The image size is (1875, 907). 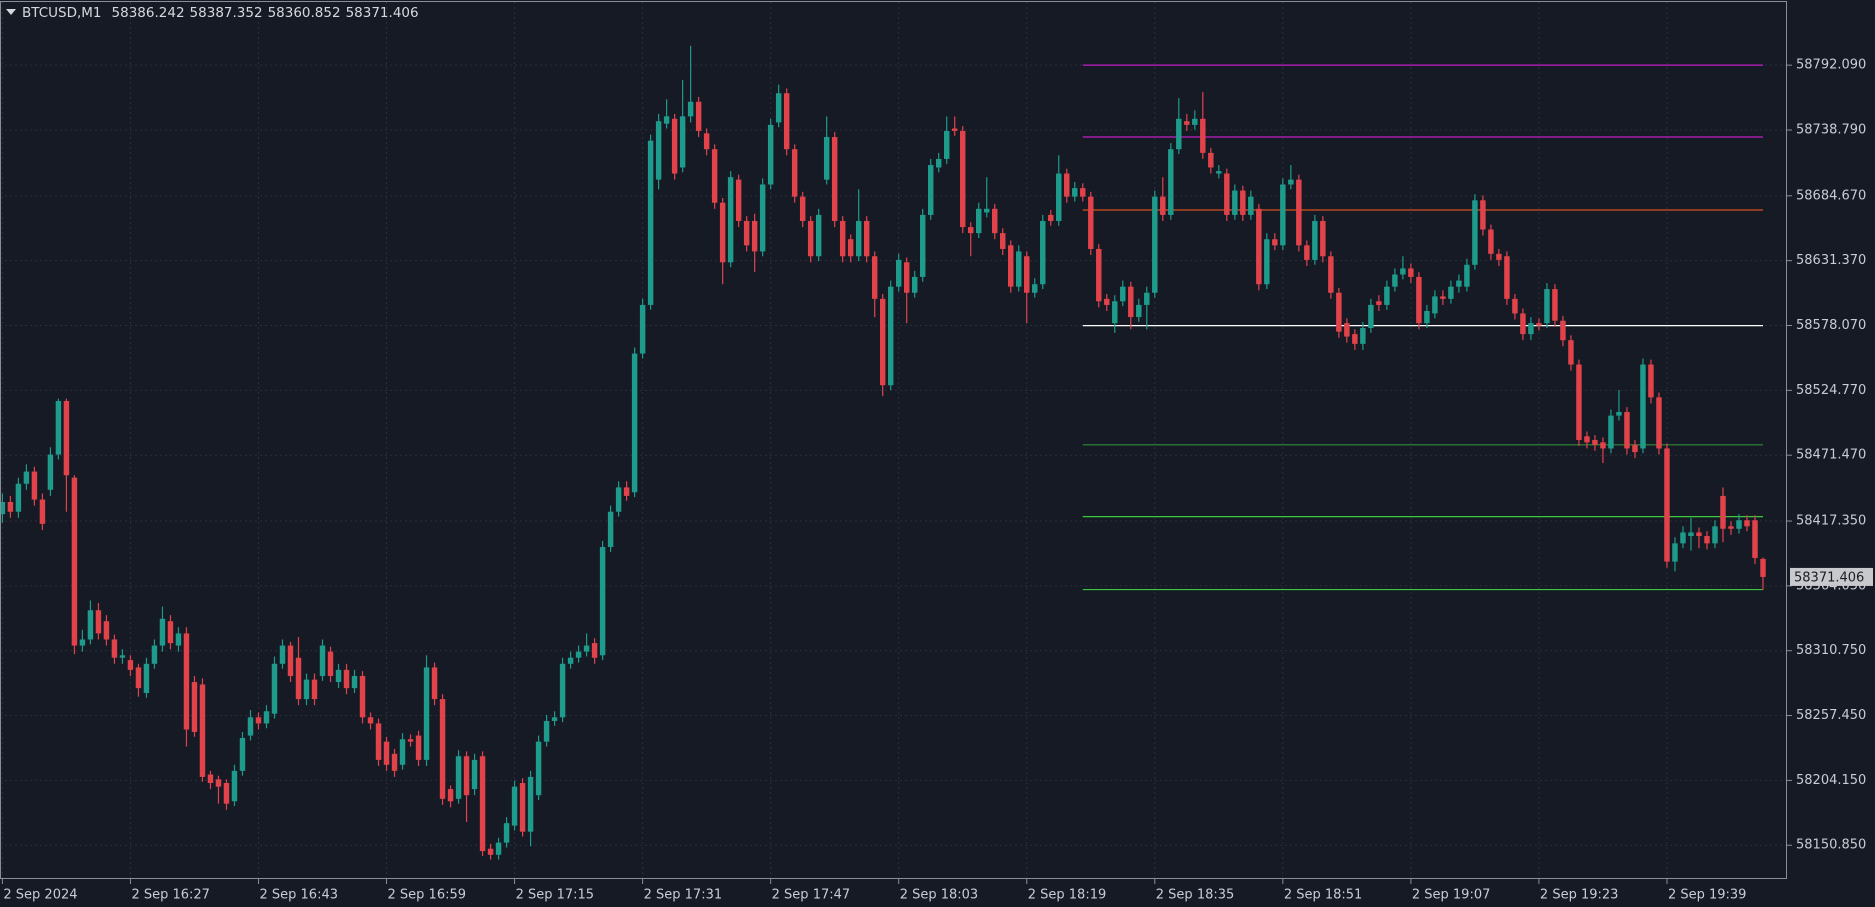 I want to click on price-tag-label: 58371.406, so click(x=1829, y=577).